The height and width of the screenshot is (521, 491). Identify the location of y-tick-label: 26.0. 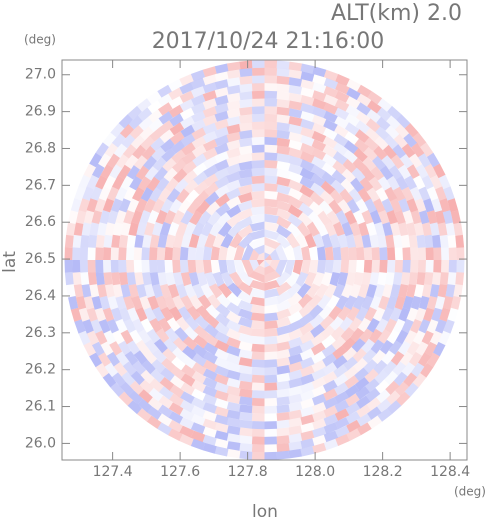
(40, 443).